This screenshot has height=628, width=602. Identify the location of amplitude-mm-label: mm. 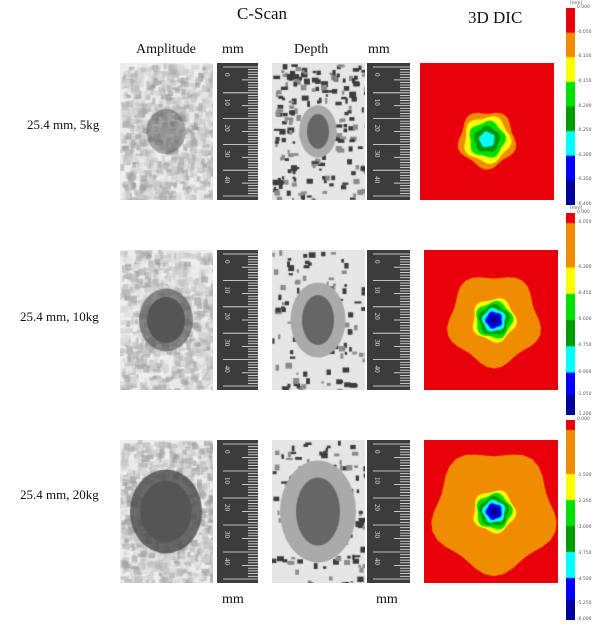
(233, 49).